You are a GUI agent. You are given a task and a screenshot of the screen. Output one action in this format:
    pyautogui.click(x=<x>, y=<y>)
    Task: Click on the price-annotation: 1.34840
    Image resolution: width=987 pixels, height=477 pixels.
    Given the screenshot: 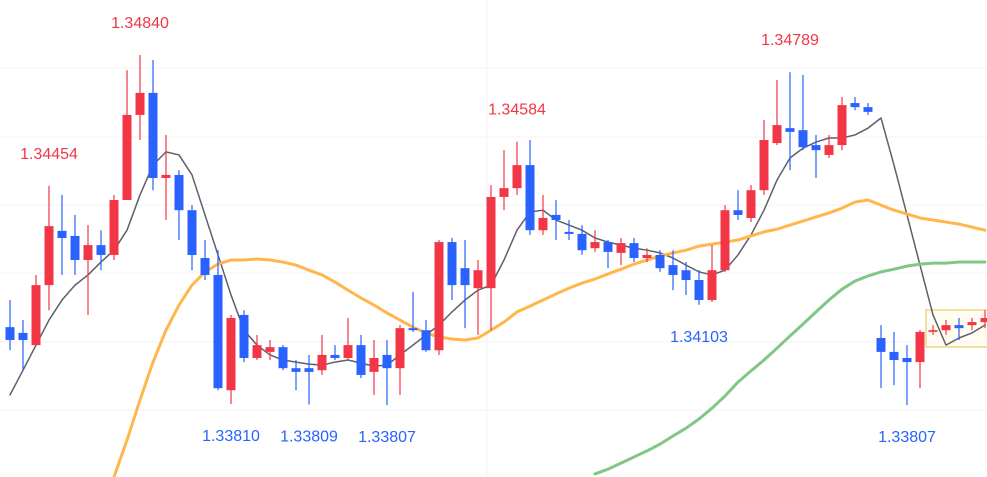 What is the action you would take?
    pyautogui.click(x=140, y=23)
    